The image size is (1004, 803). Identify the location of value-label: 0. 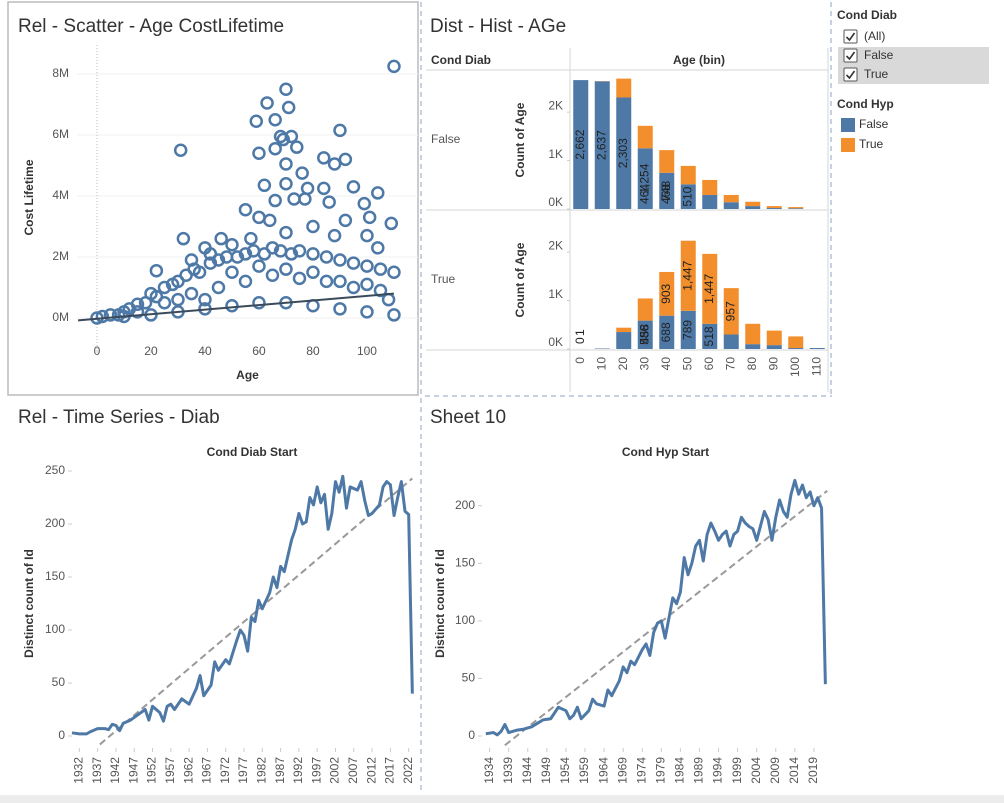
(580, 340).